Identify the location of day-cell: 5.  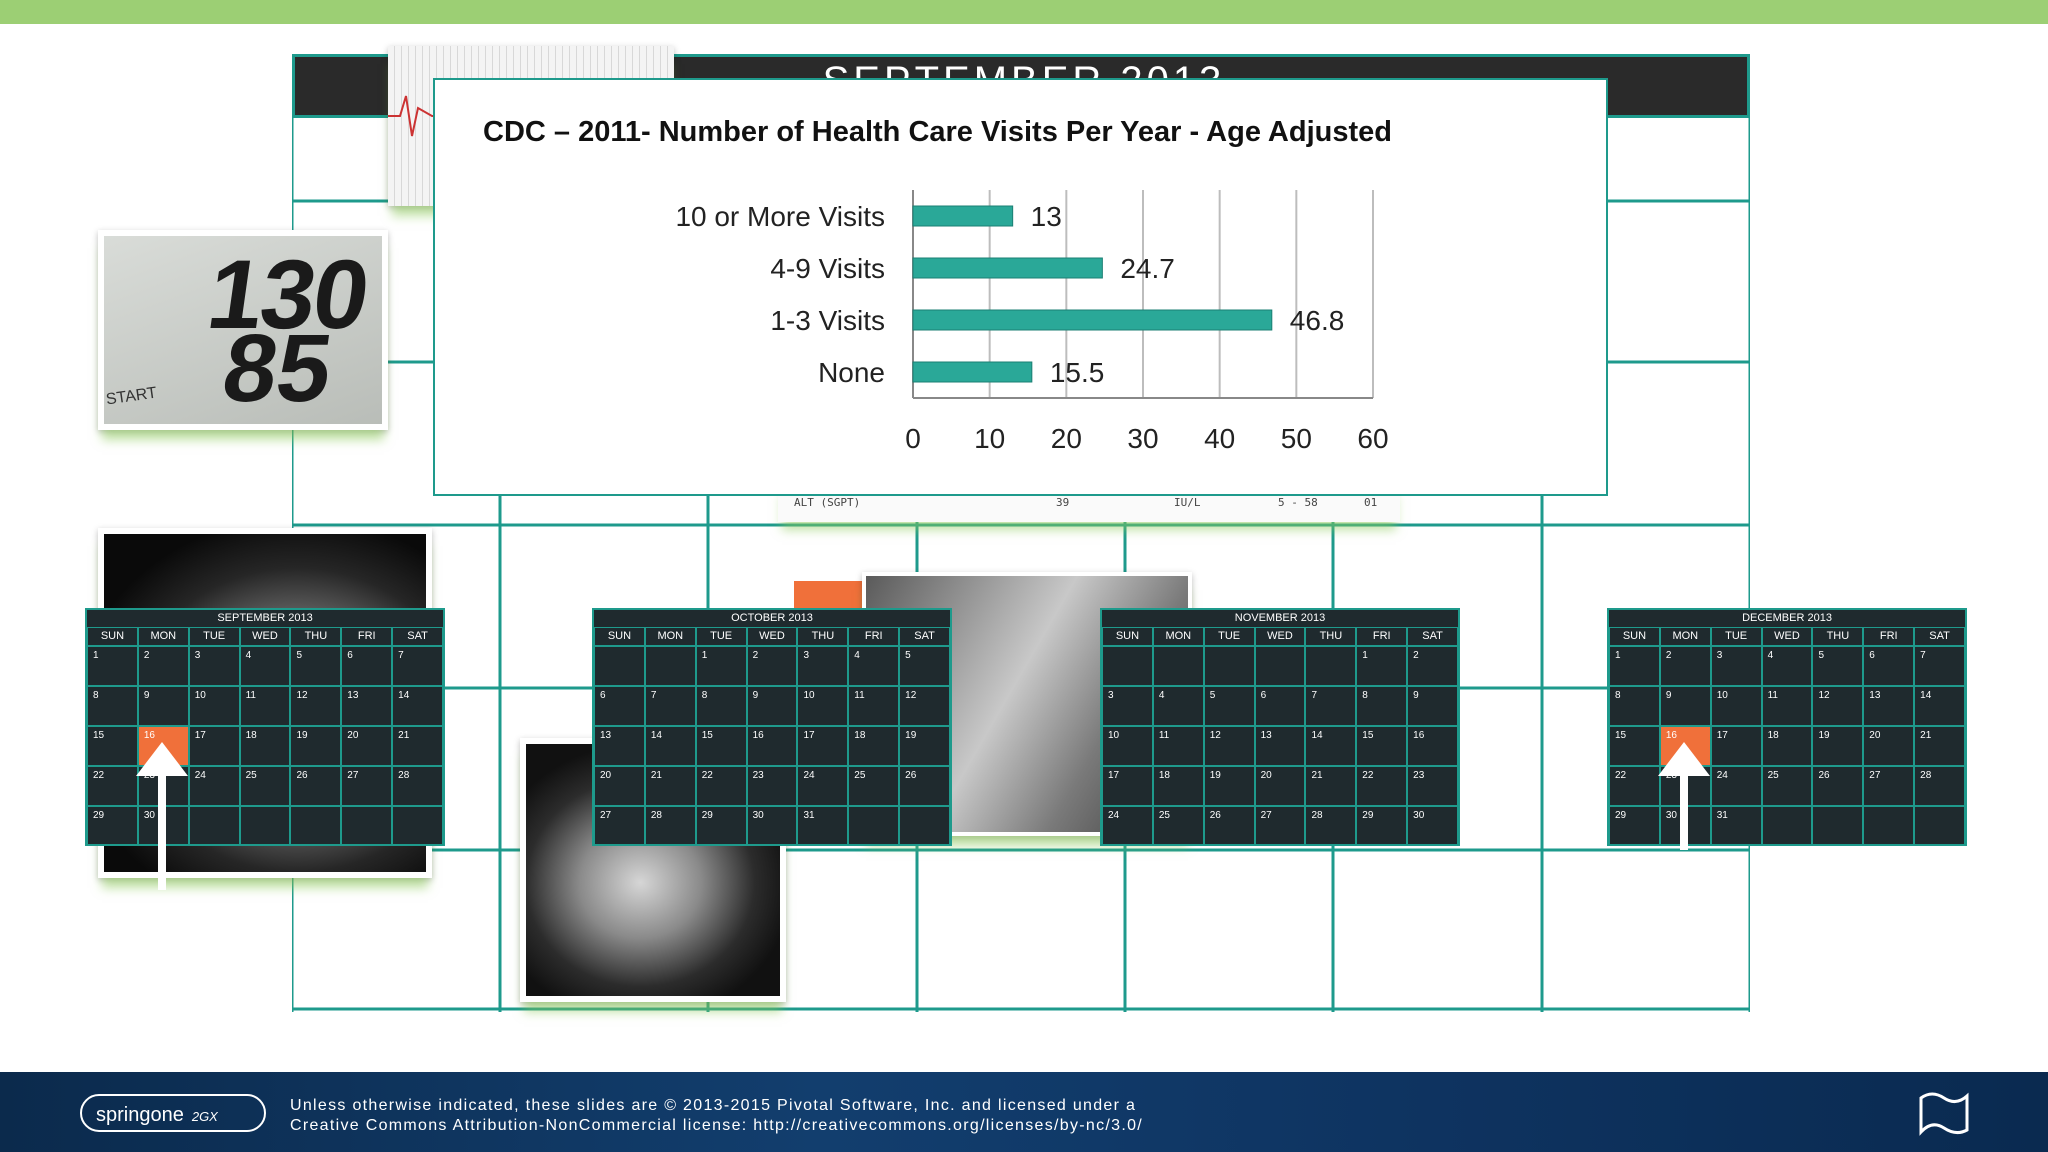
(1229, 706).